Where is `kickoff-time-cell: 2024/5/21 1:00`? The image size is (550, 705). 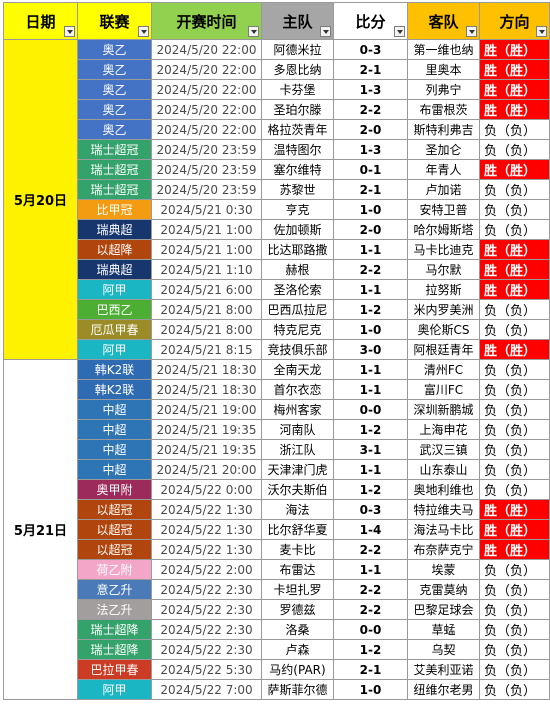
kickoff-time-cell: 2024/5/21 1:00 is located at coordinates (206, 249).